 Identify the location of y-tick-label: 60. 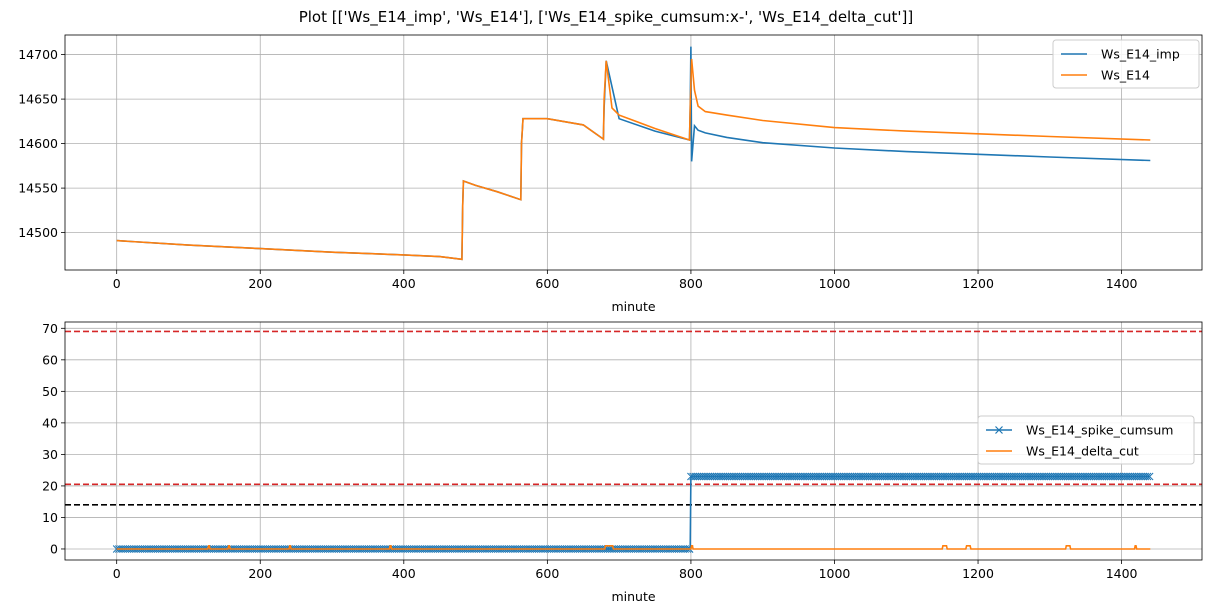
(50, 359).